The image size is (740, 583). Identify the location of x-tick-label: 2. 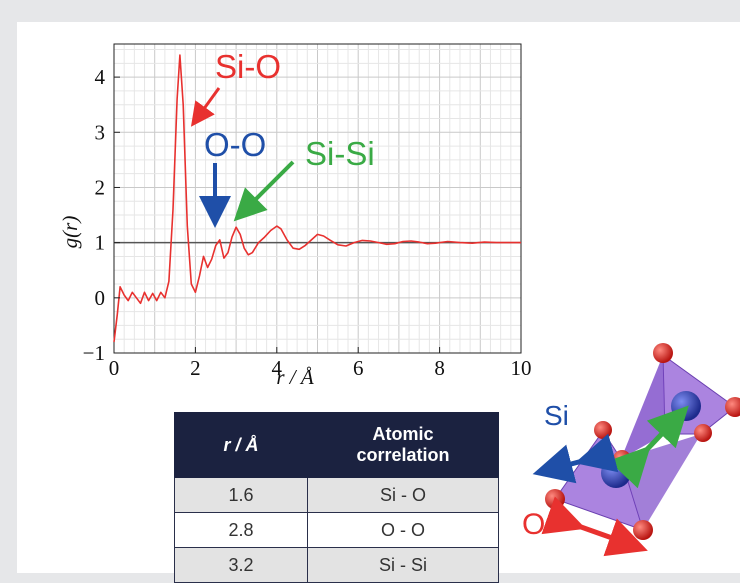
(195, 368).